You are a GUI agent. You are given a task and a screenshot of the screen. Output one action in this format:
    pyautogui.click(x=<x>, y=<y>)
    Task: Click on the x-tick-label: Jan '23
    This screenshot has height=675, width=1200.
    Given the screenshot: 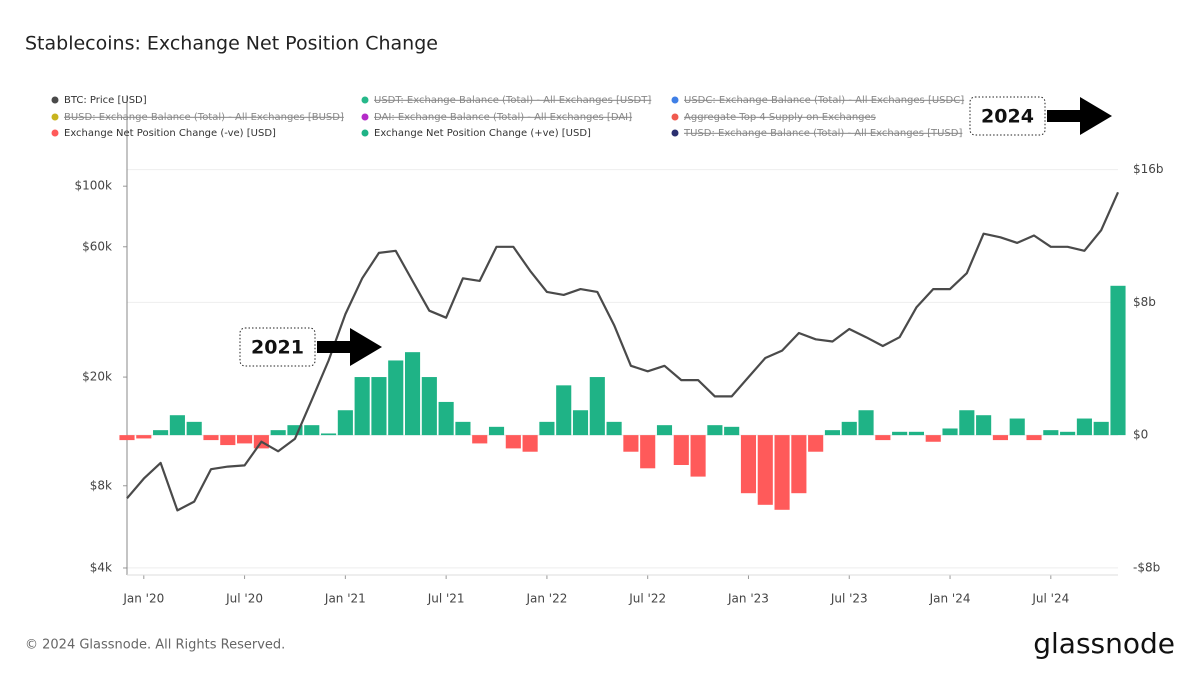 What is the action you would take?
    pyautogui.click(x=748, y=599)
    